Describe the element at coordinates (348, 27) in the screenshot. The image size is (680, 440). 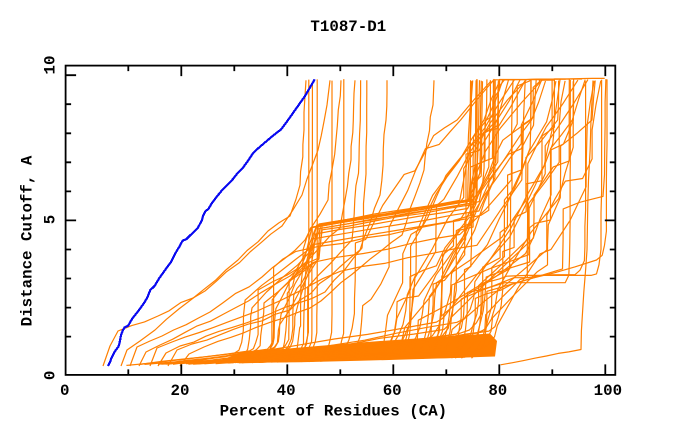
I see `svg-text: T1087-D1` at that location.